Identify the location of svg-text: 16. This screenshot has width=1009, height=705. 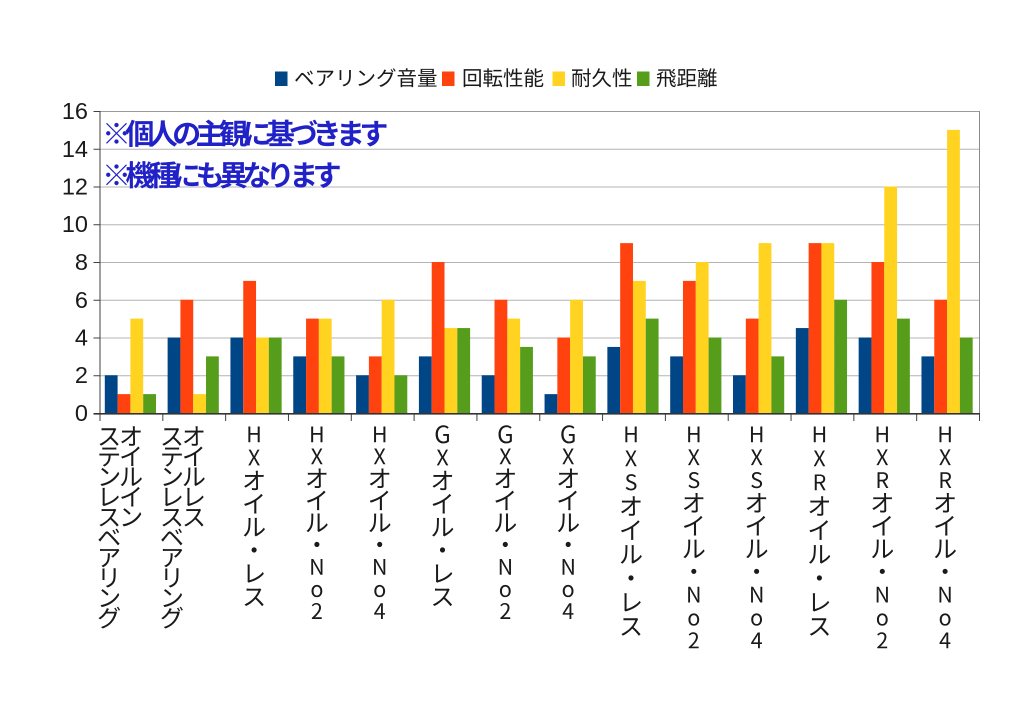
(75, 111).